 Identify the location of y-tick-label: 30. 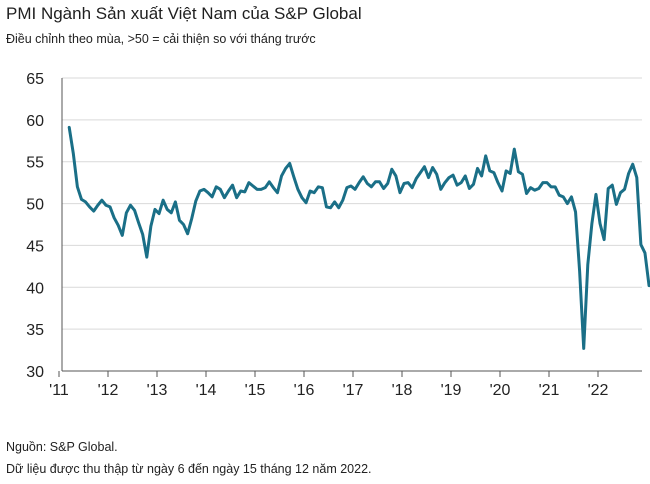
(35, 372).